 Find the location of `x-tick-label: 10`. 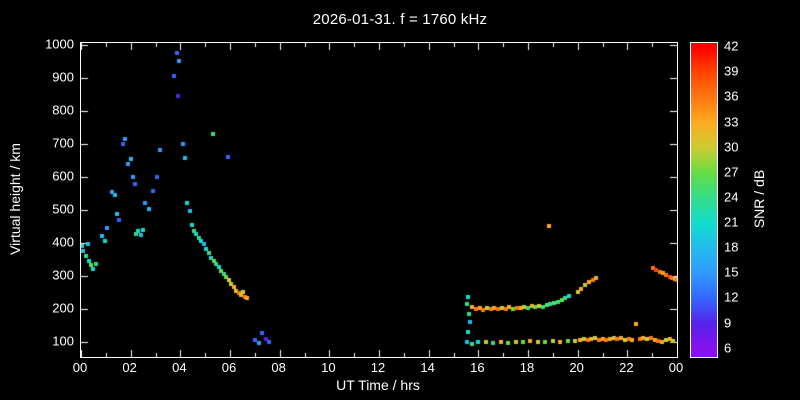

x-tick-label: 10 is located at coordinates (328, 367).